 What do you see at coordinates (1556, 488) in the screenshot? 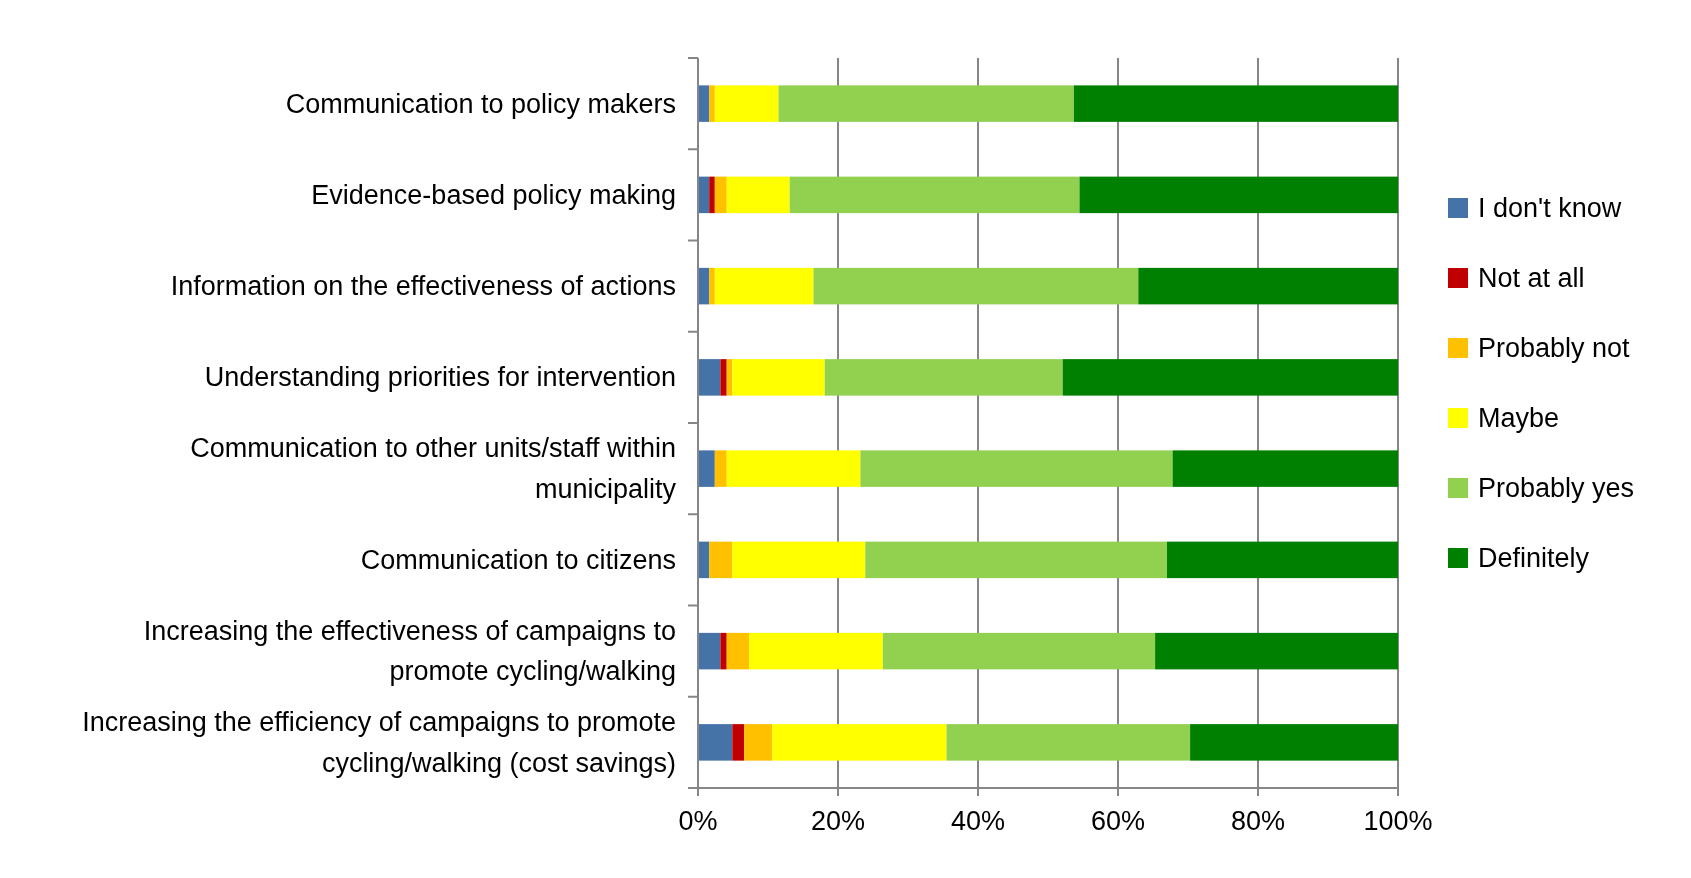
I see `legend-label: Probably yes` at bounding box center [1556, 488].